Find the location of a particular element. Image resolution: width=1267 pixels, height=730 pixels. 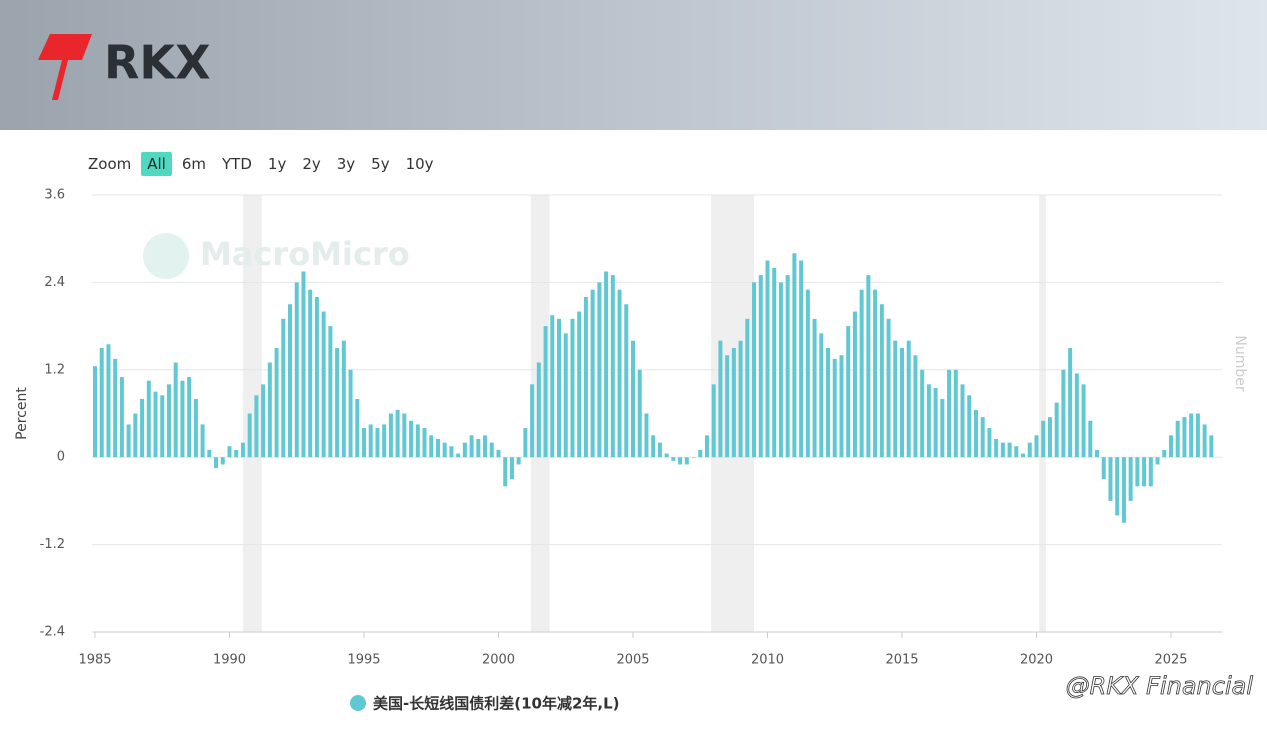

logo: RKX is located at coordinates (124, 67).